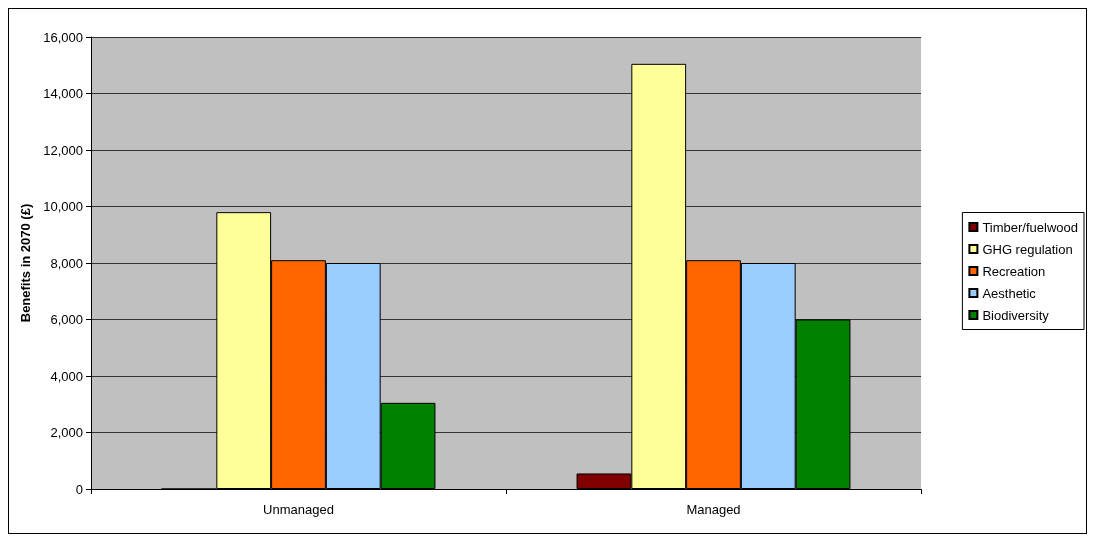  What do you see at coordinates (1014, 271) in the screenshot?
I see `legend-label: Recreation` at bounding box center [1014, 271].